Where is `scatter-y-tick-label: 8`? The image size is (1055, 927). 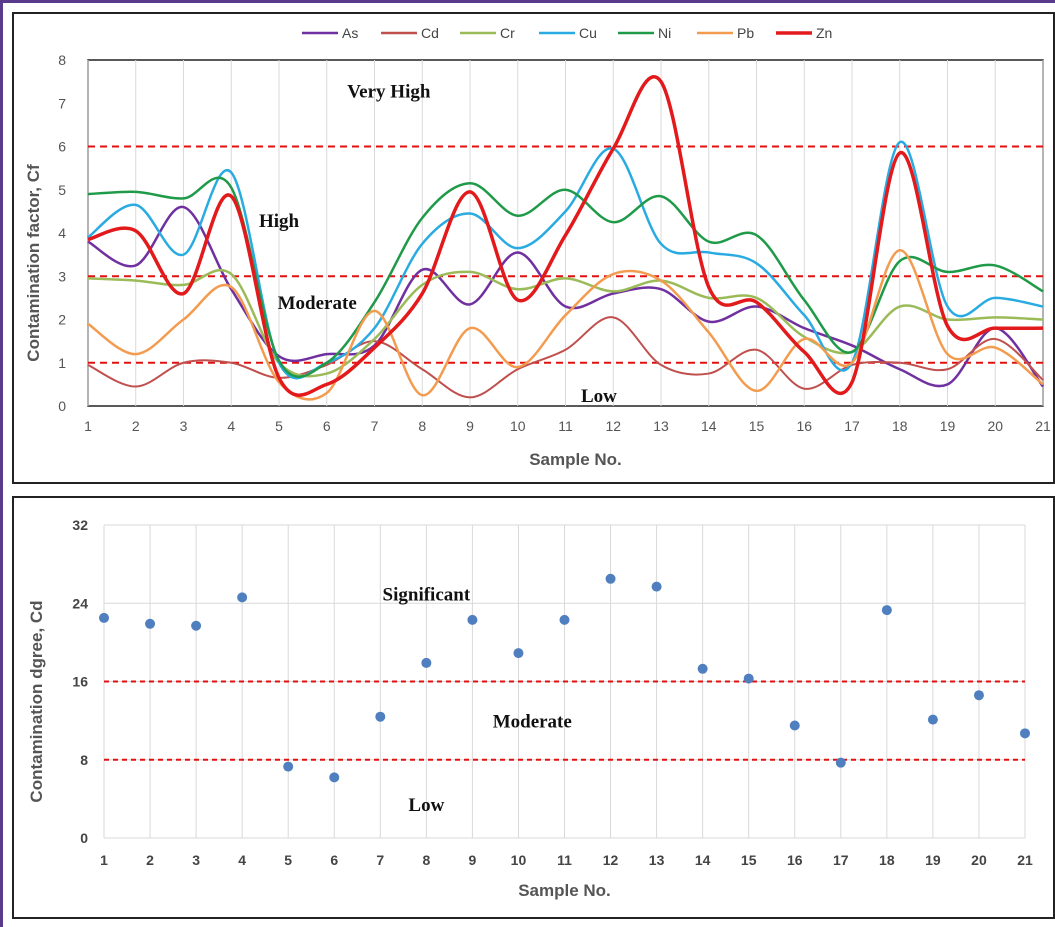 scatter-y-tick-label: 8 is located at coordinates (84, 760).